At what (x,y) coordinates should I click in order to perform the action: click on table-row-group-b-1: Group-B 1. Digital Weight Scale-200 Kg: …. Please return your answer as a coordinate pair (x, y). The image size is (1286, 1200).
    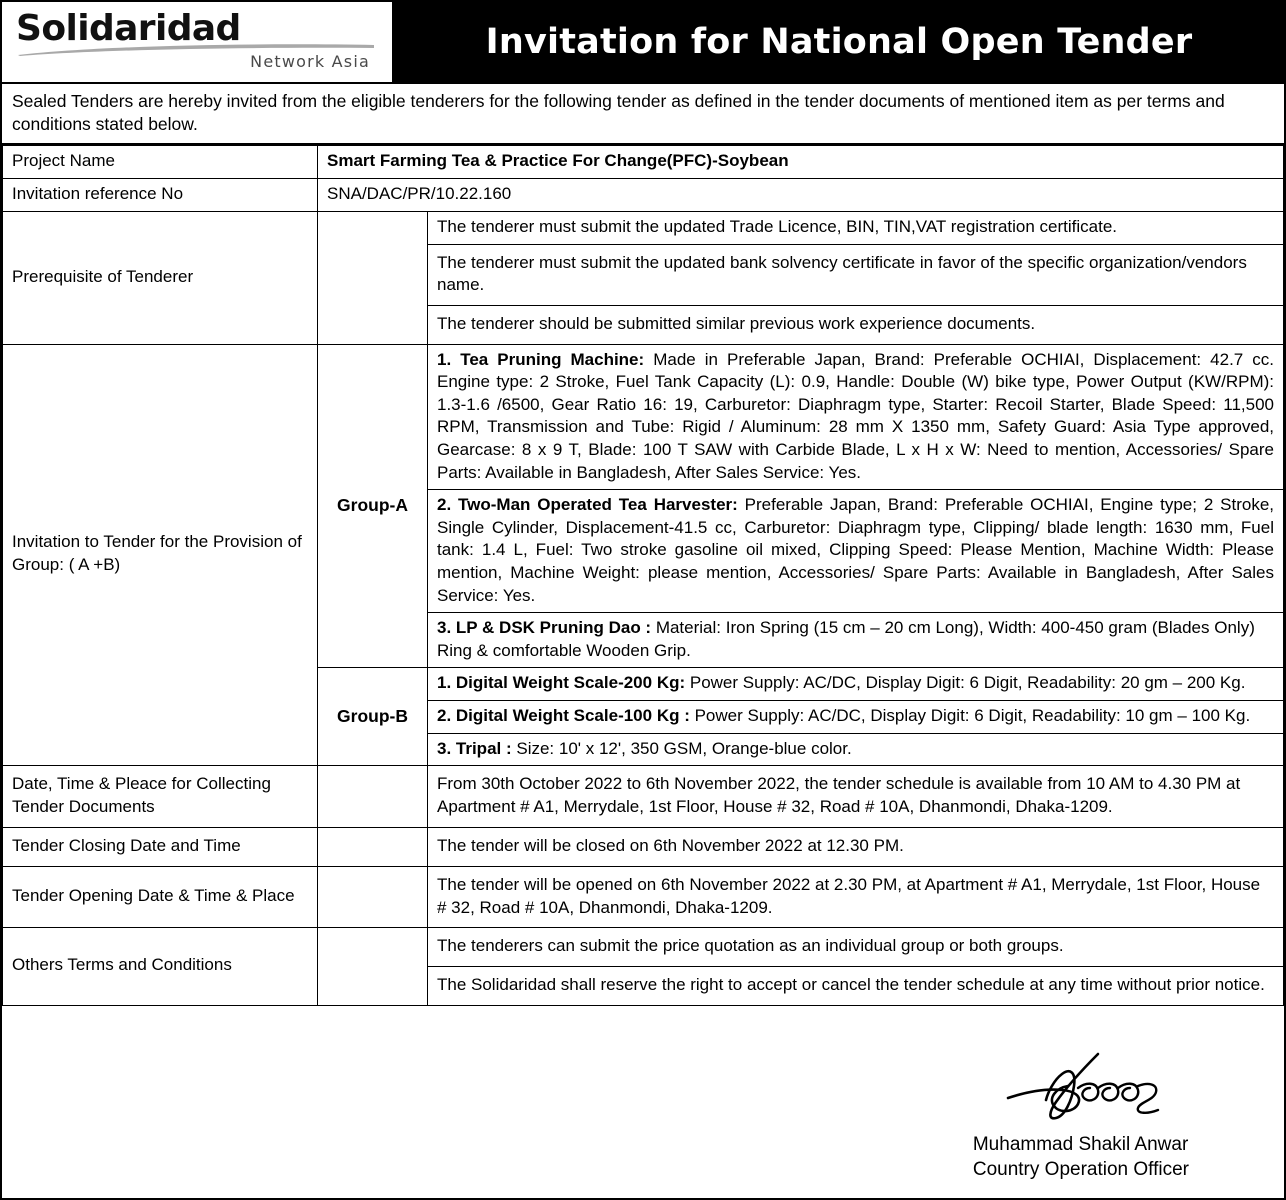
    Looking at the image, I should click on (643, 717).